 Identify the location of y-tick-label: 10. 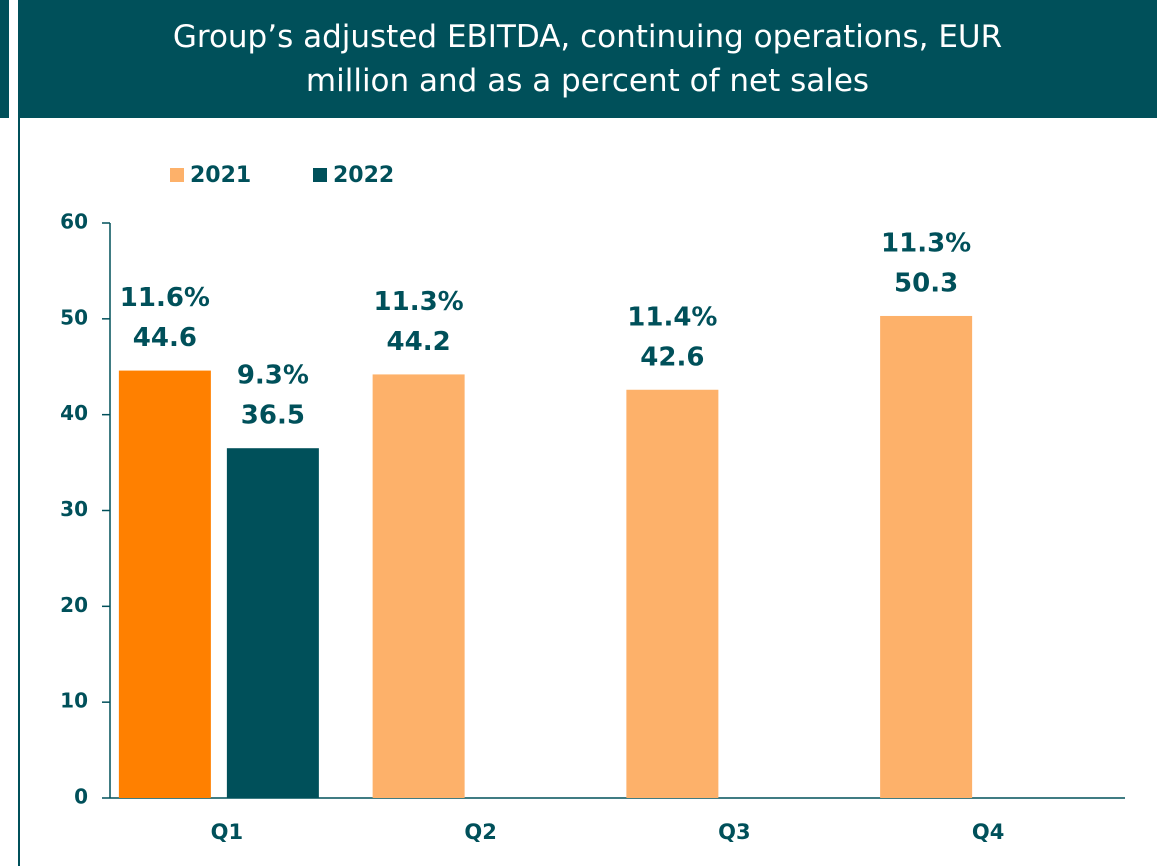
(74, 701).